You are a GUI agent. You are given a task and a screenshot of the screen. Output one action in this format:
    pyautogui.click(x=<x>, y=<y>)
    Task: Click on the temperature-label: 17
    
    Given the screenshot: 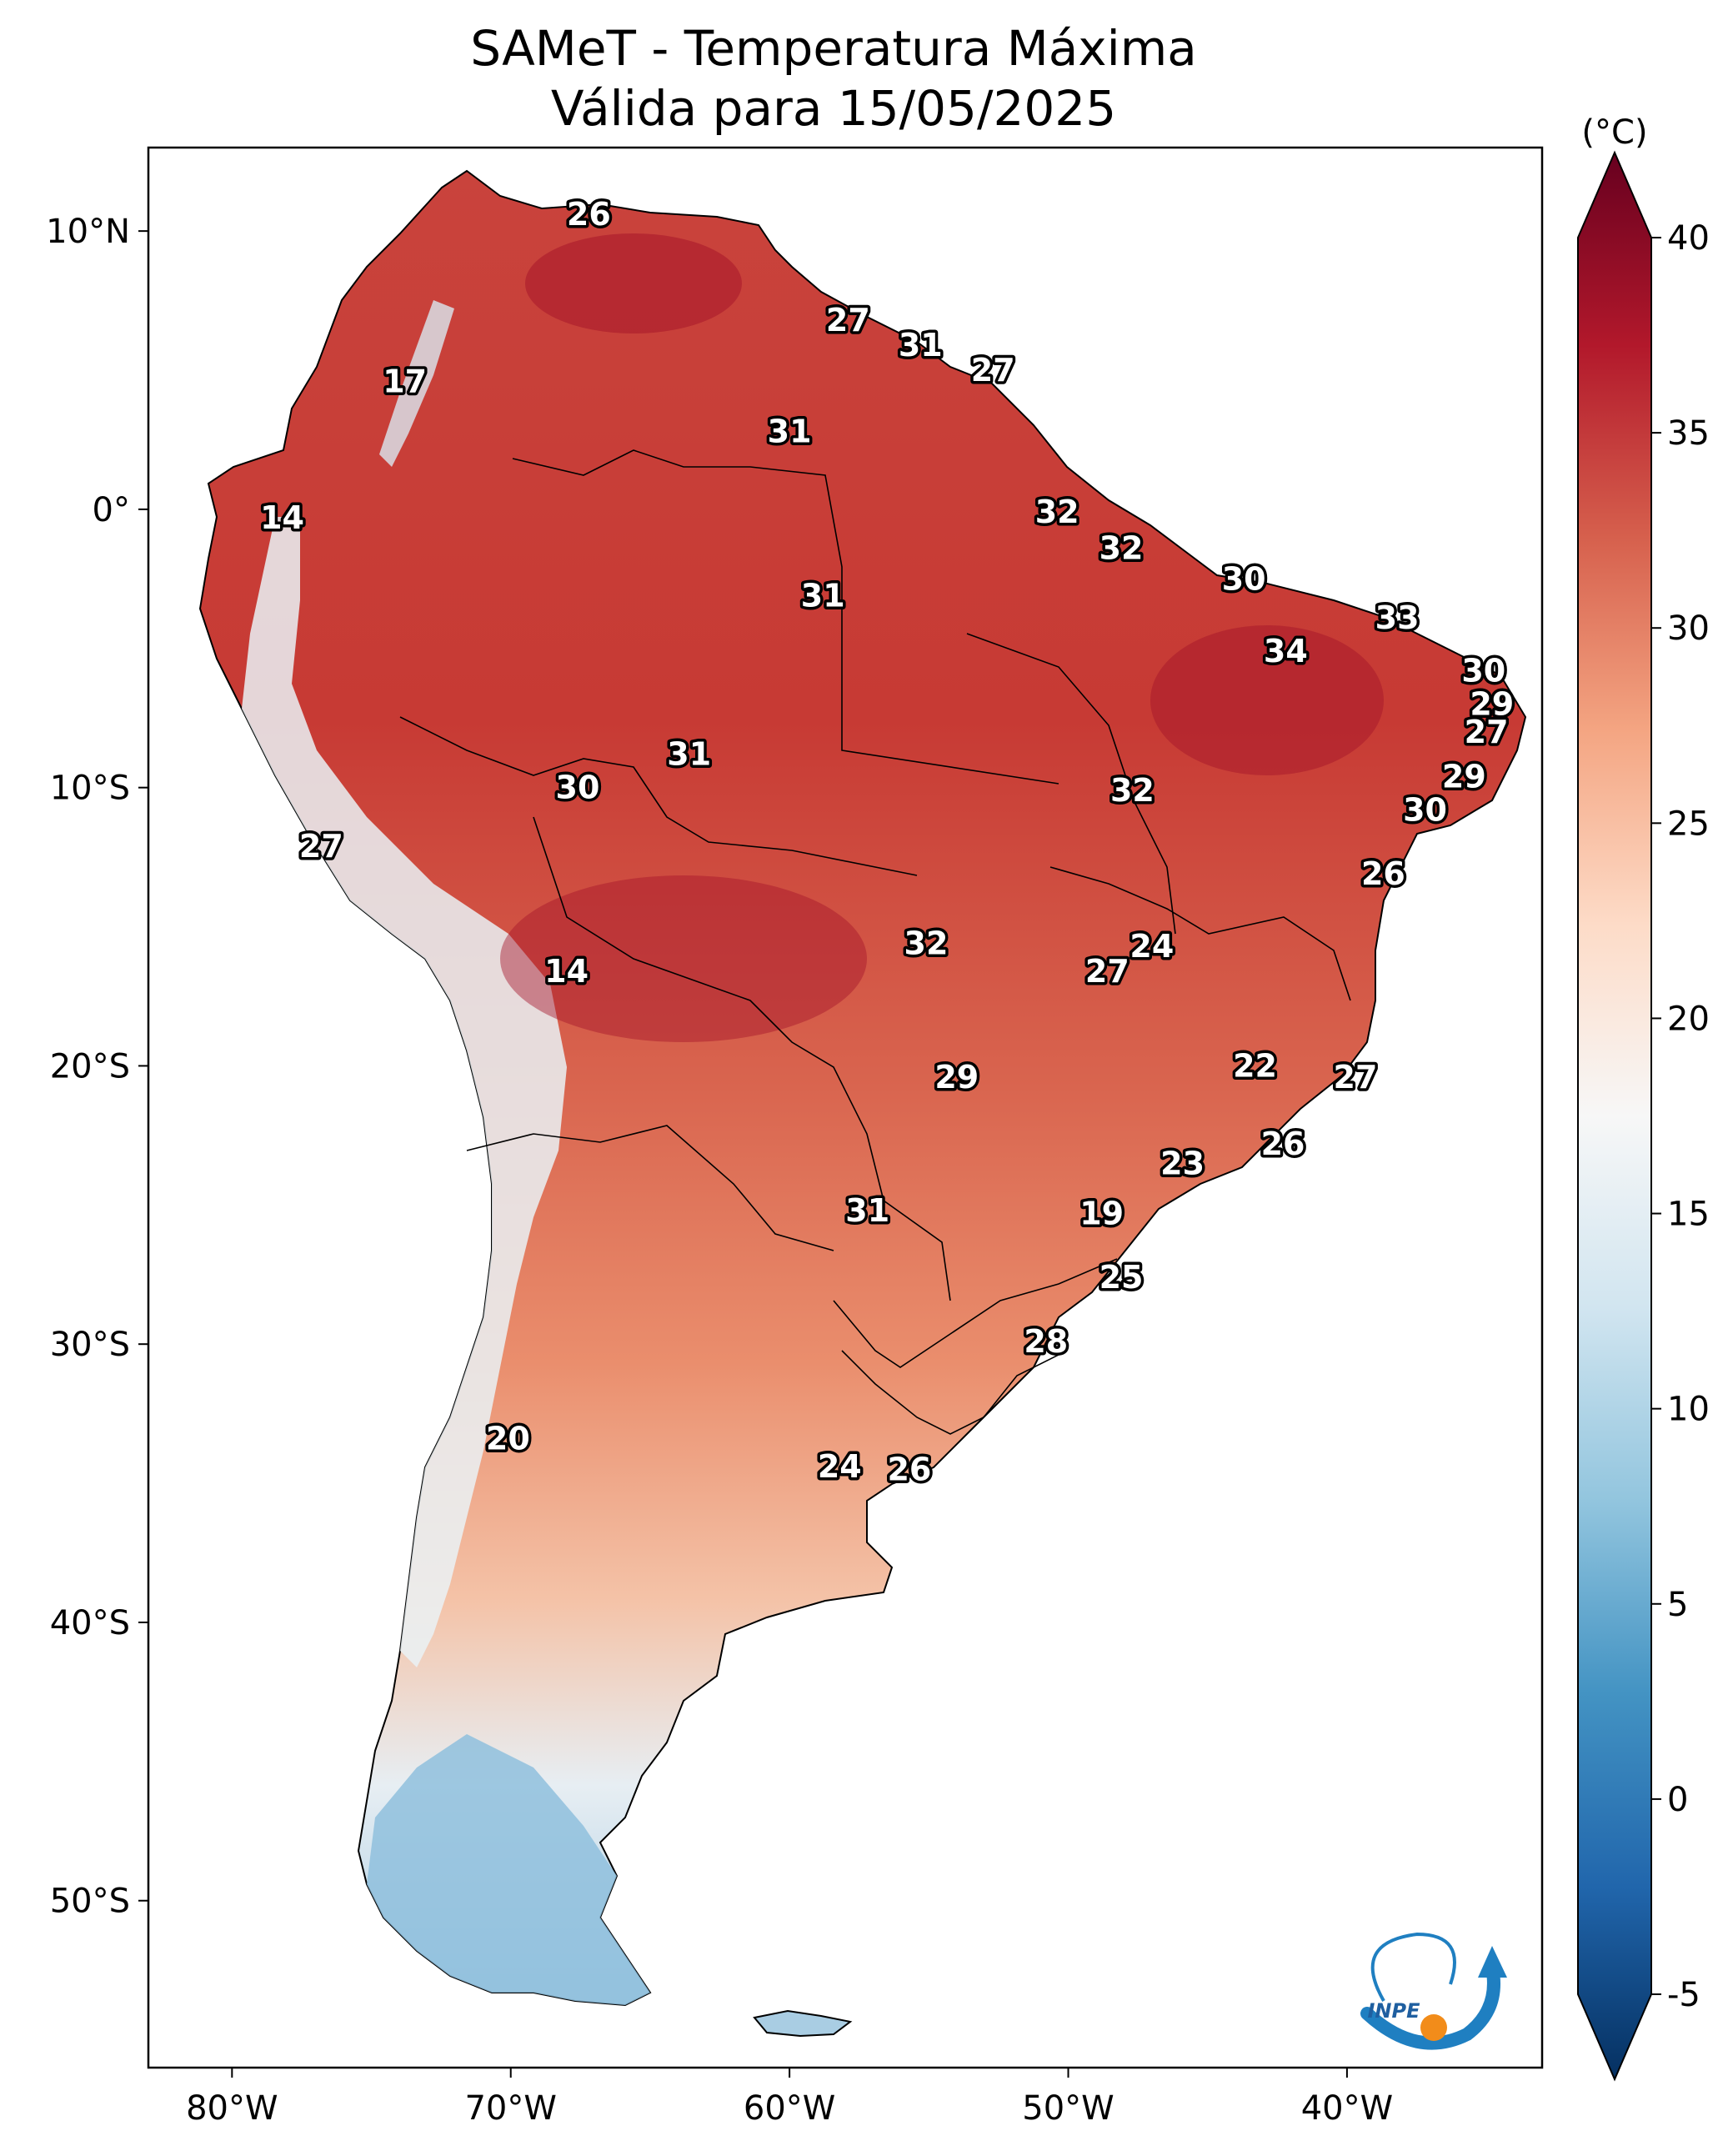 What is the action you would take?
    pyautogui.click(x=405, y=381)
    